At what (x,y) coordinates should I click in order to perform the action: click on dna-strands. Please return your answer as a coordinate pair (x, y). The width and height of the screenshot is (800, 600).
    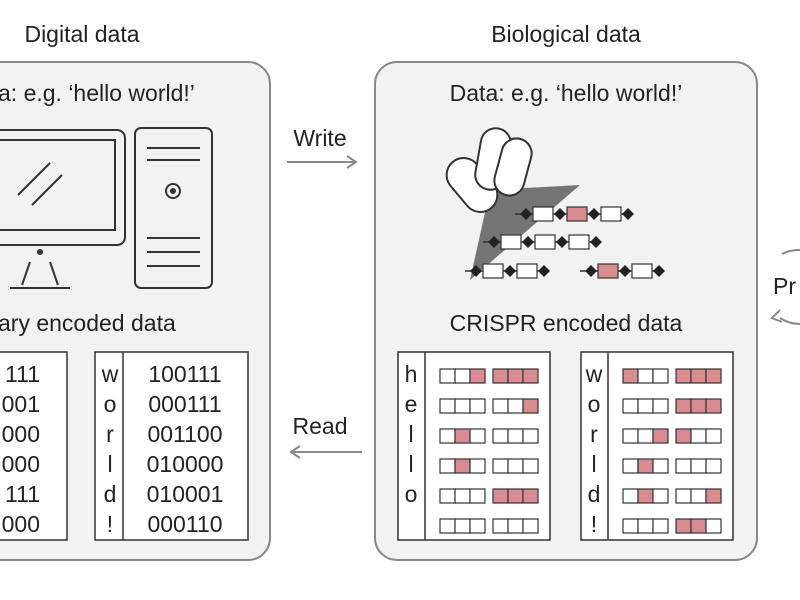
    Looking at the image, I should click on (565, 242).